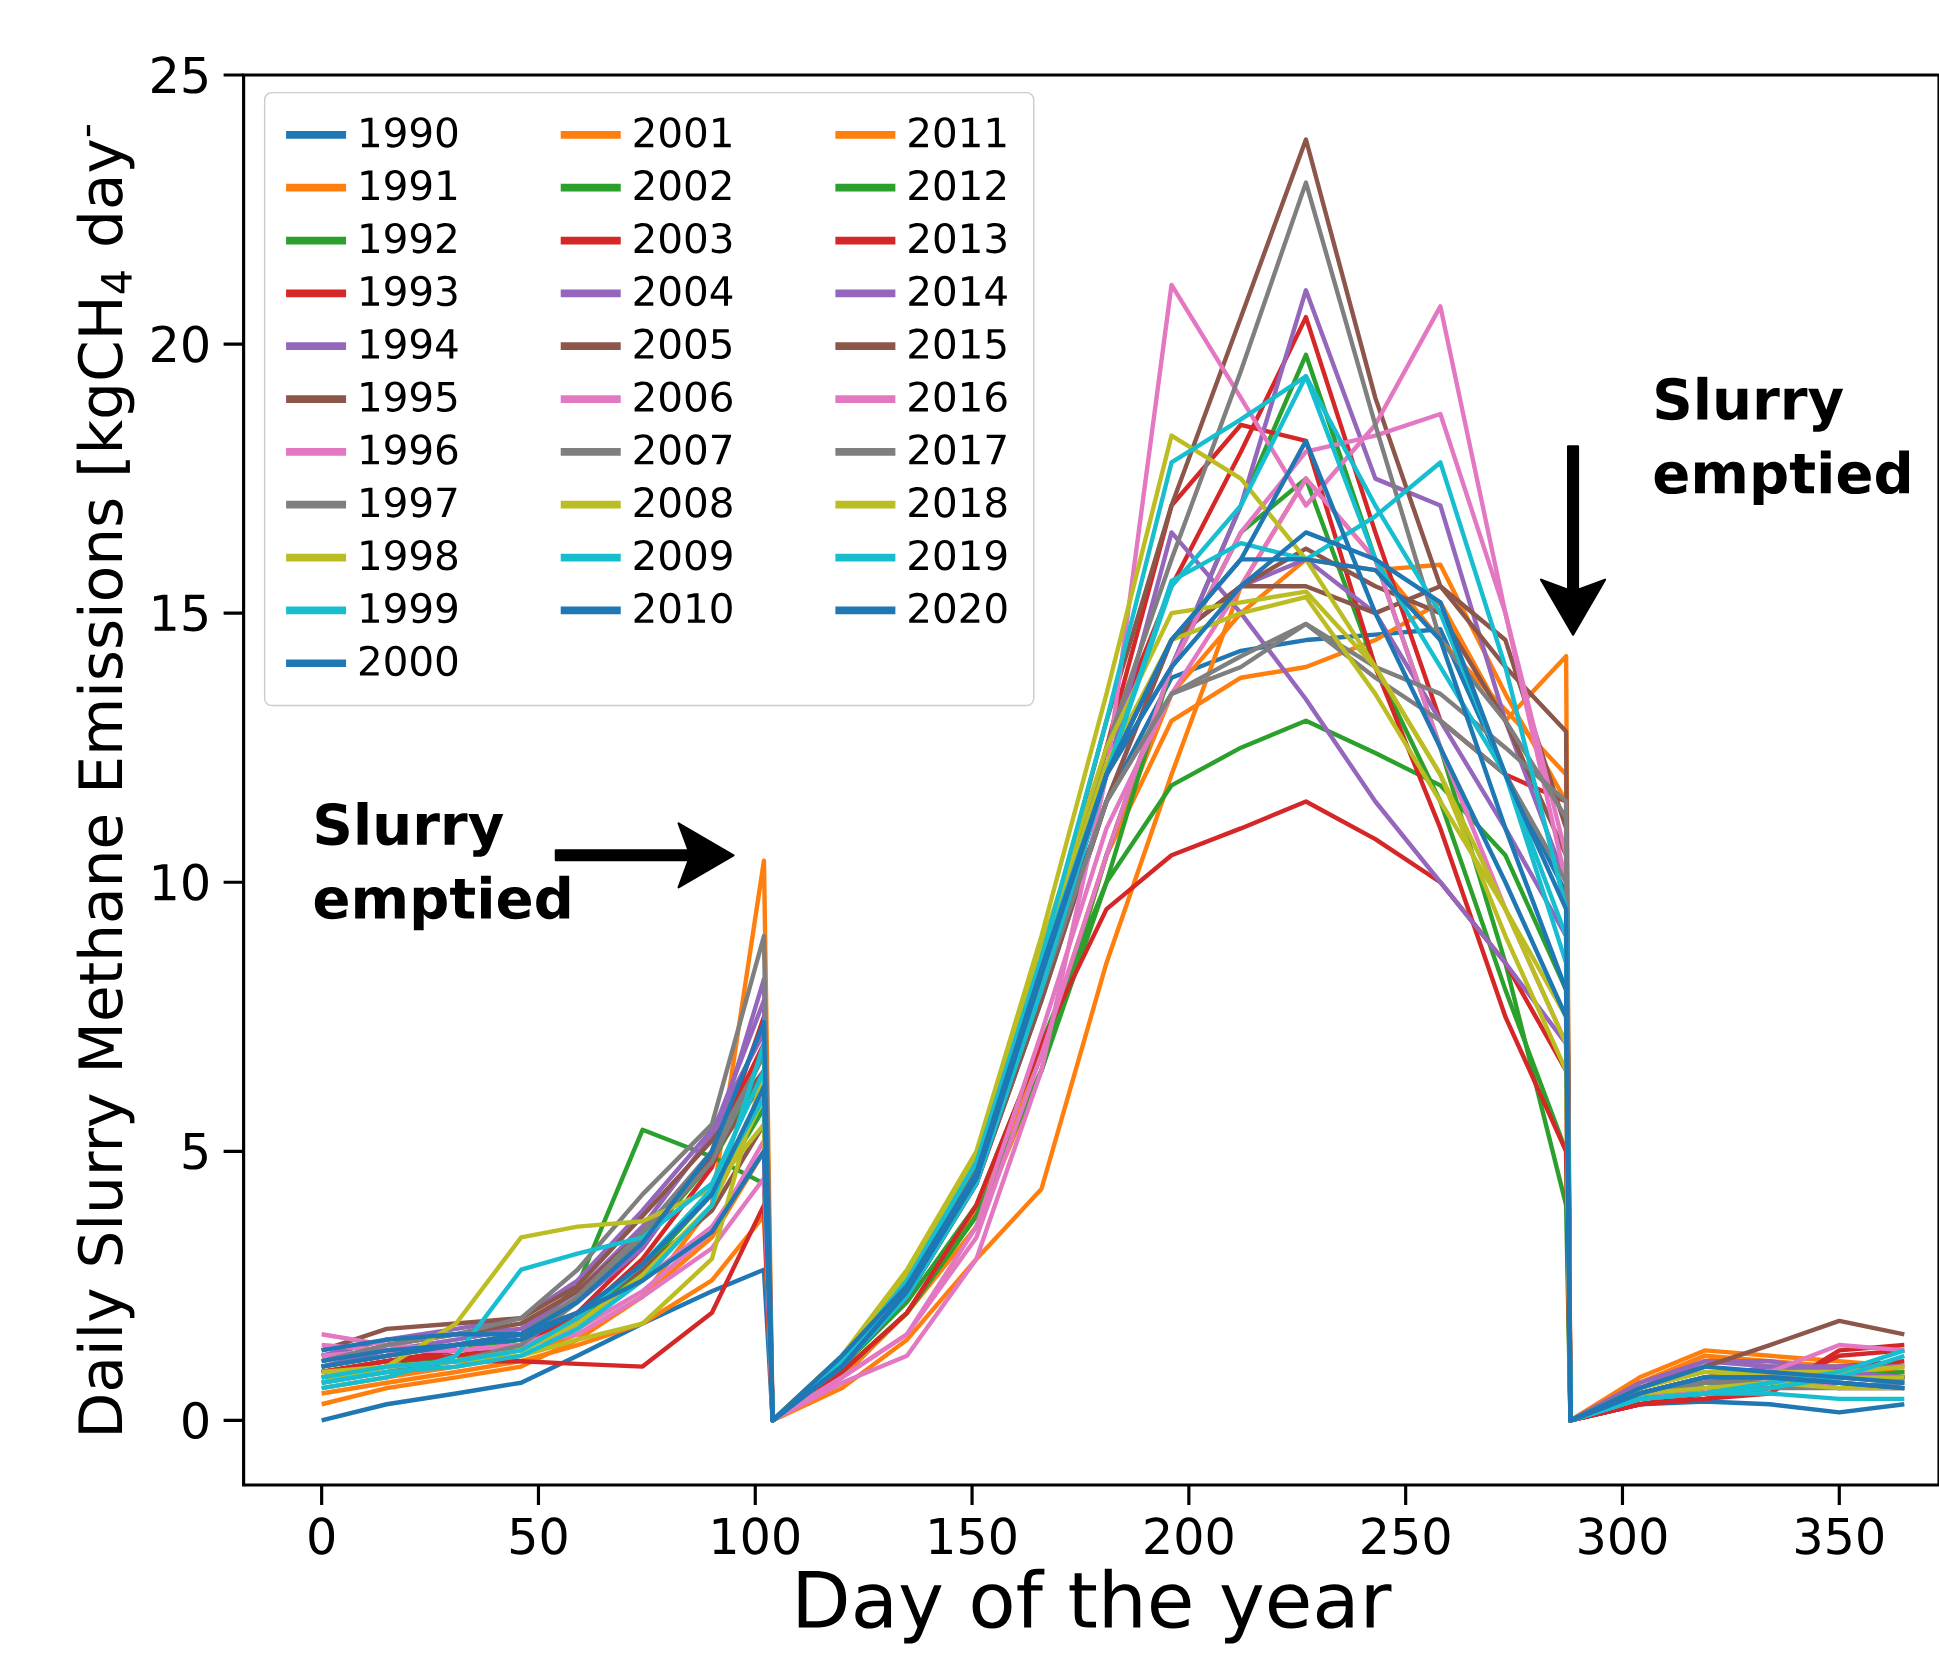  What do you see at coordinates (409, 502) in the screenshot?
I see `legend-label: 1997` at bounding box center [409, 502].